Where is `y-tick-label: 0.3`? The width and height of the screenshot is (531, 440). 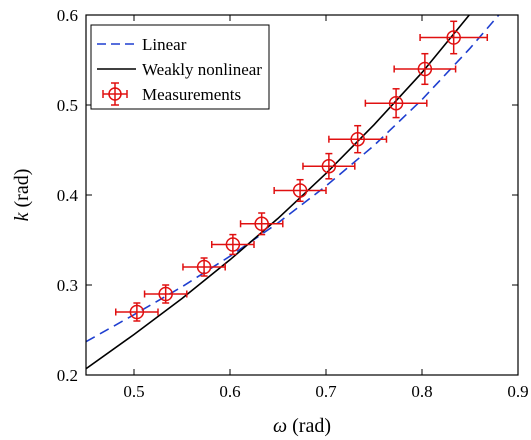
y-tick-label: 0.3 is located at coordinates (67, 285).